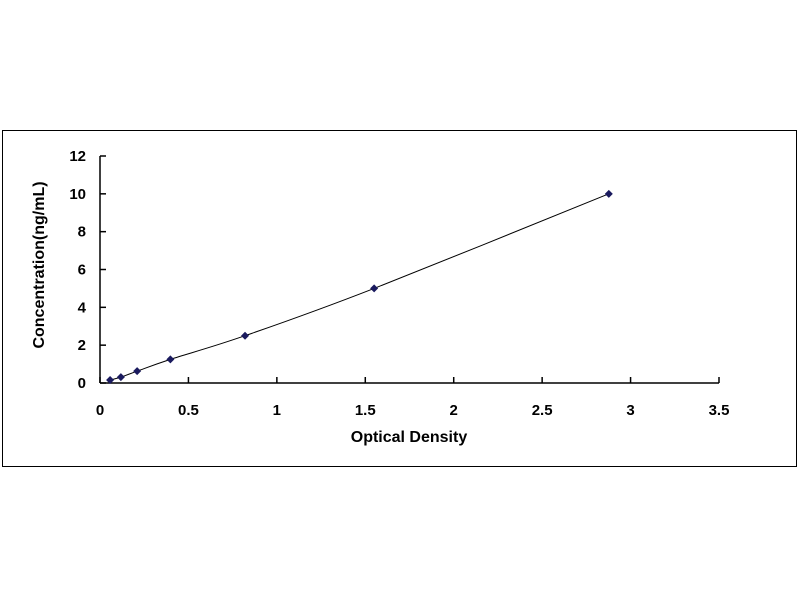 This screenshot has height=600, width=800. Describe the element at coordinates (77, 156) in the screenshot. I see `y-tick-label: 12` at that location.